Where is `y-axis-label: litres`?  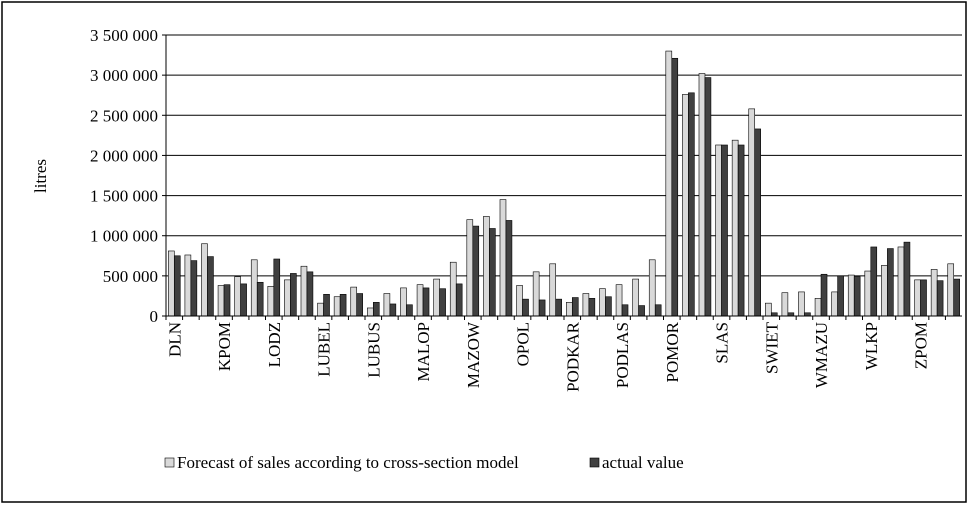
y-axis-label: litres is located at coordinates (40, 176).